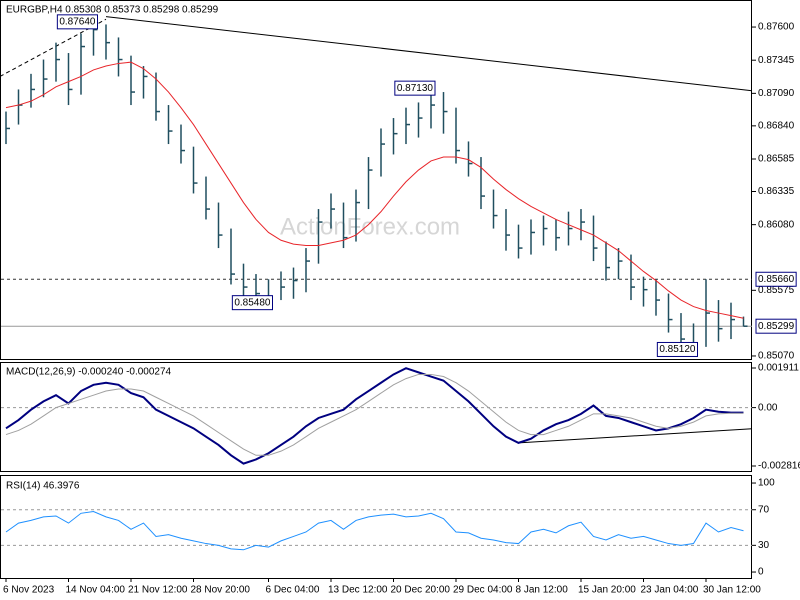 The image size is (800, 600). Describe the element at coordinates (607, 590) in the screenshot. I see `x-tick-label: 15 Jan 20:00` at that location.